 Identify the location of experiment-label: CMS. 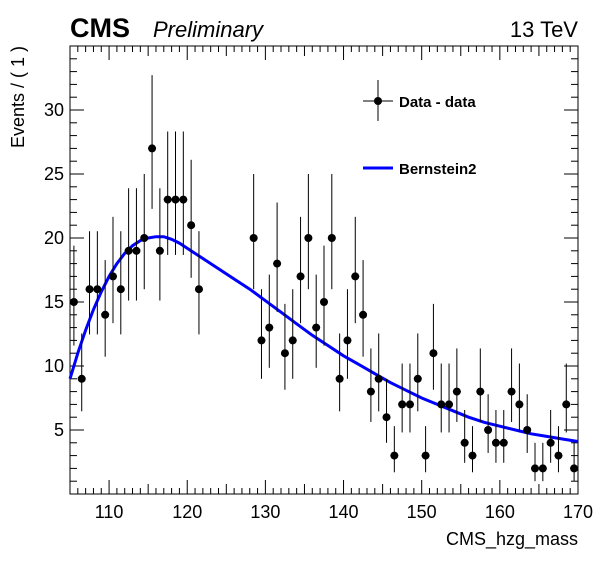
(100, 28).